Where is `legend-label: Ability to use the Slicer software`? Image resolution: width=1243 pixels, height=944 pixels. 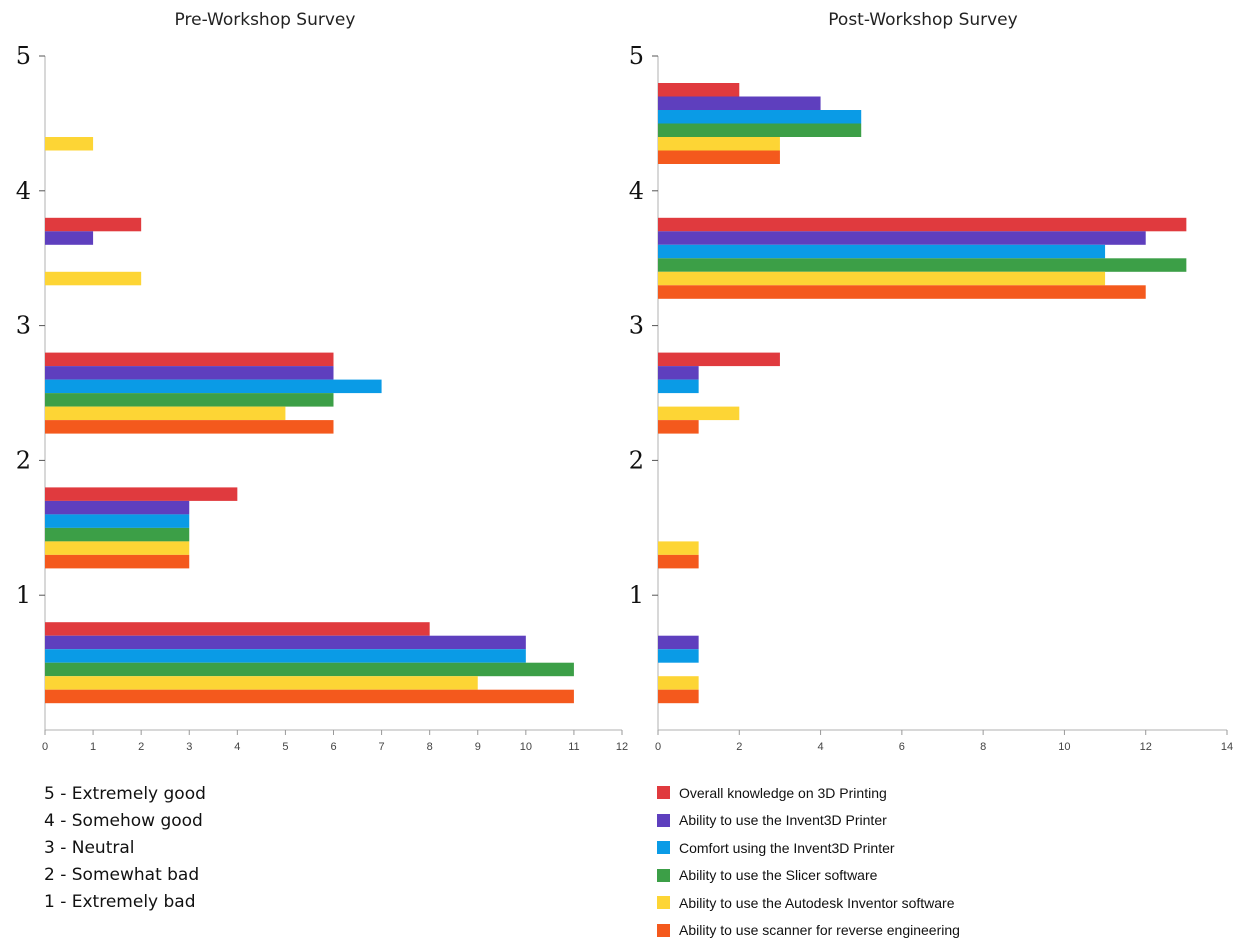
legend-label: Ability to use the Slicer software is located at coordinates (778, 875).